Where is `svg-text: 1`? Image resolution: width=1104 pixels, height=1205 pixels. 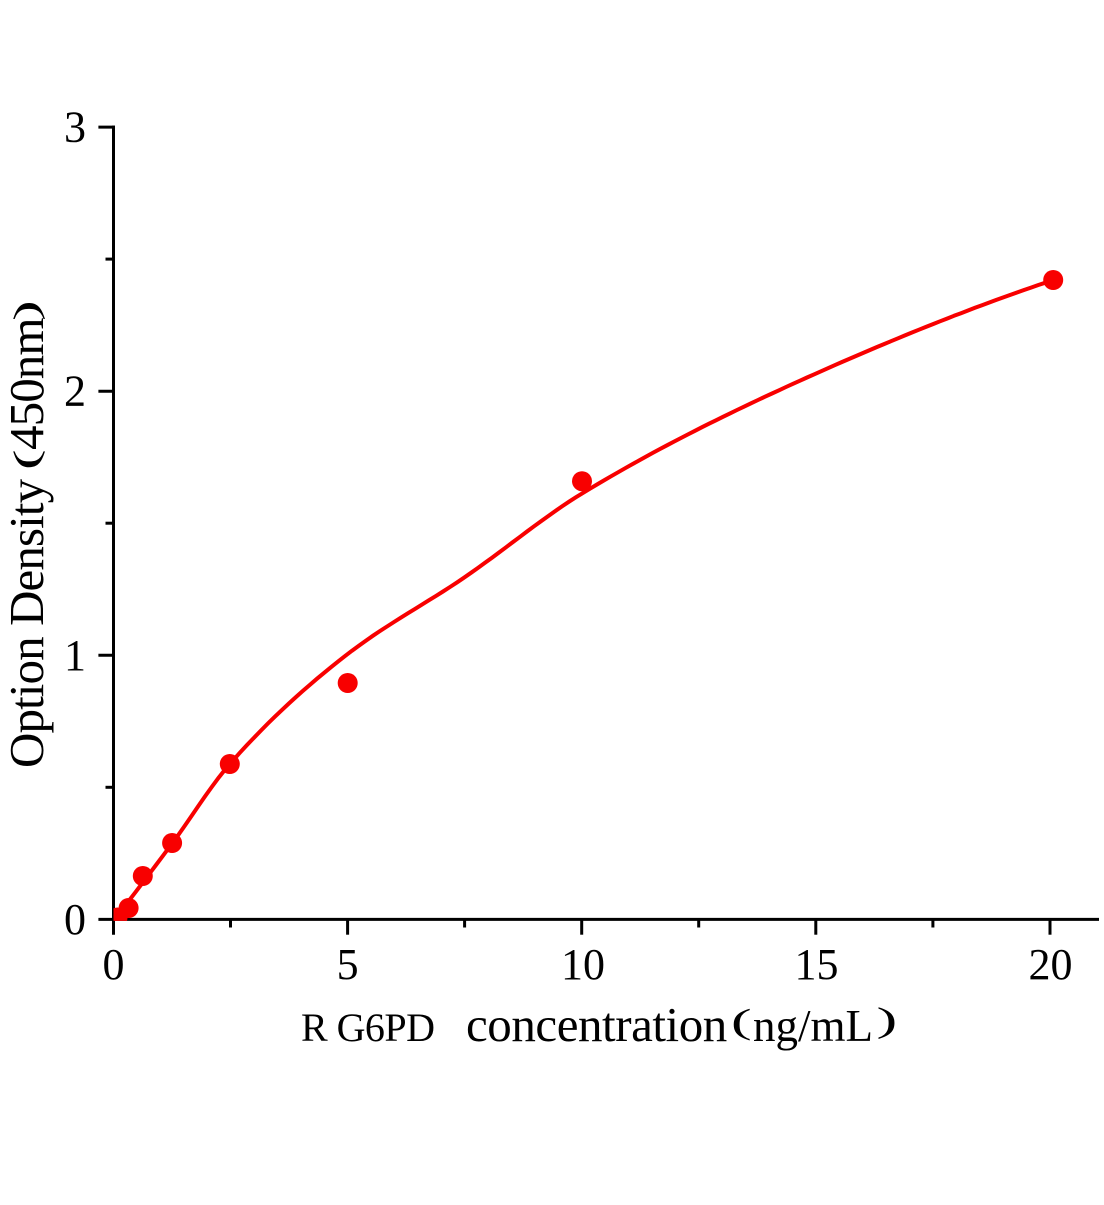 svg-text: 1 is located at coordinates (75, 655).